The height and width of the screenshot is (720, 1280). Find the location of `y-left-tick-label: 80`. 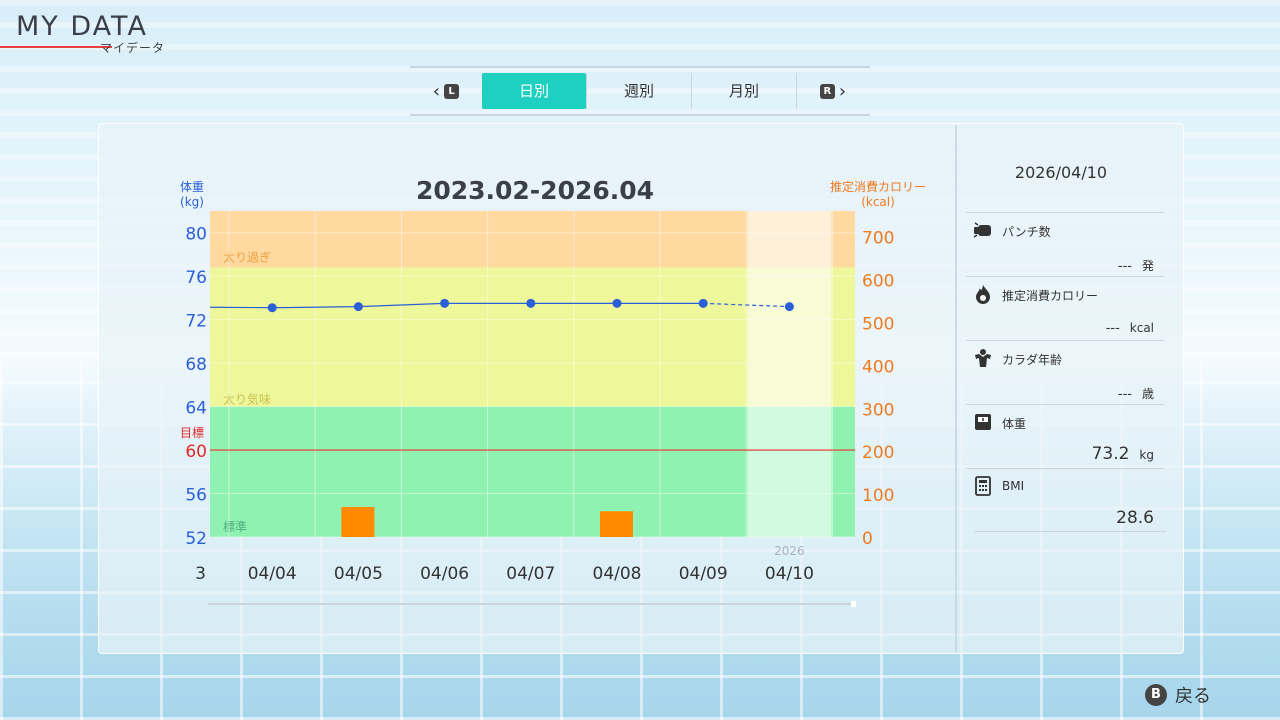

y-left-tick-label: 80 is located at coordinates (196, 235).